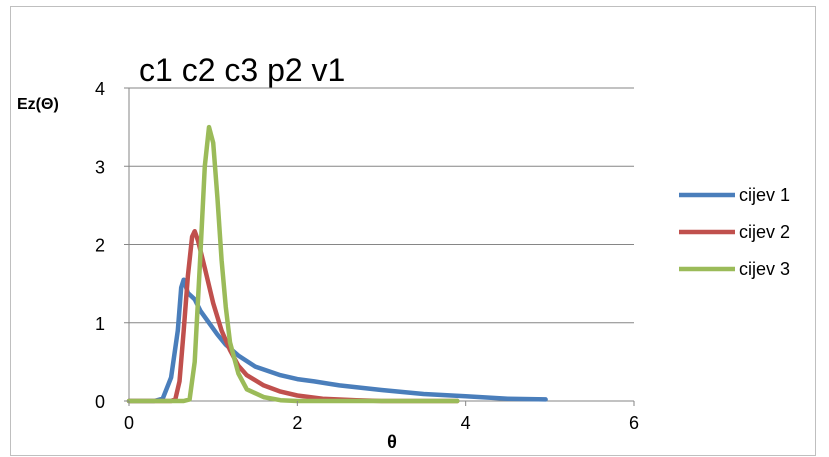 This screenshot has width=829, height=457. Describe the element at coordinates (764, 232) in the screenshot. I see `legend-label-2: cijev 2` at that location.